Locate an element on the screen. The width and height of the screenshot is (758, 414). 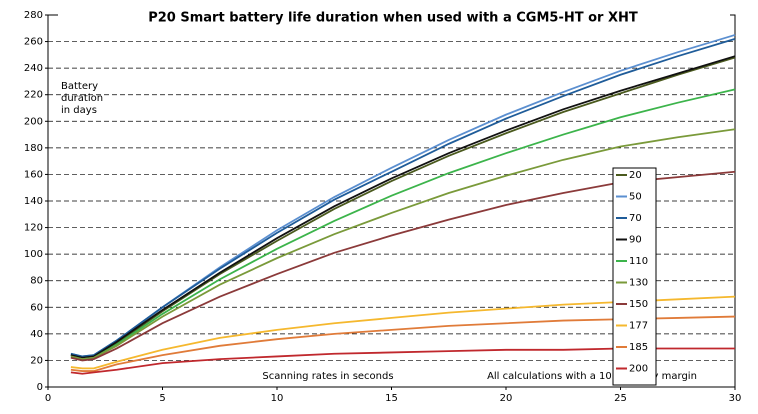
y-tick-label: 100 is located at coordinates (33, 254).